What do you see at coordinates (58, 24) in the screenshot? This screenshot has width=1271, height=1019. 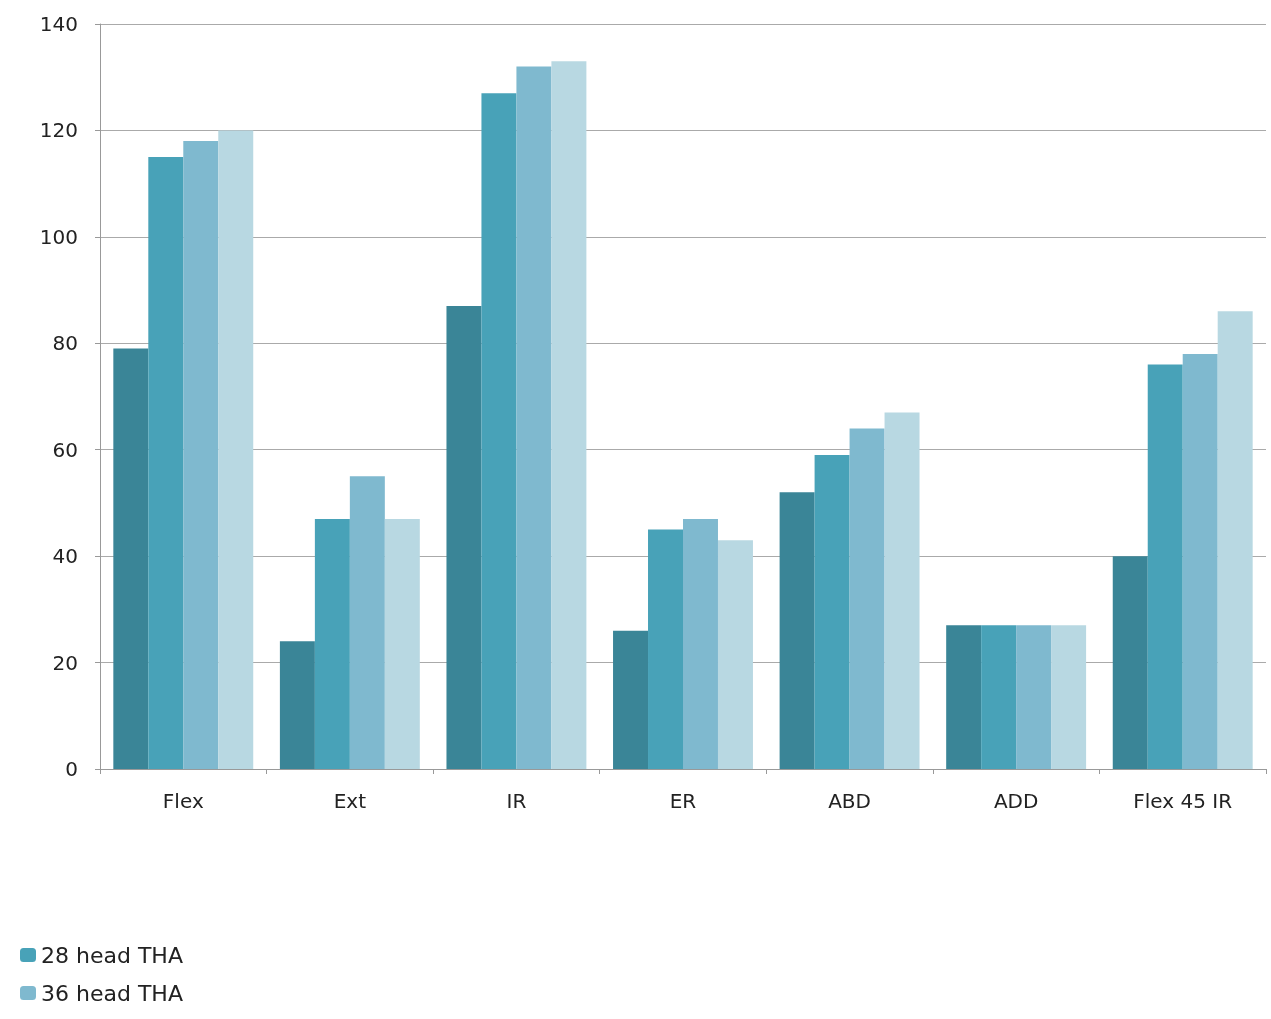 I see `y-tick-label: 140` at bounding box center [58, 24].